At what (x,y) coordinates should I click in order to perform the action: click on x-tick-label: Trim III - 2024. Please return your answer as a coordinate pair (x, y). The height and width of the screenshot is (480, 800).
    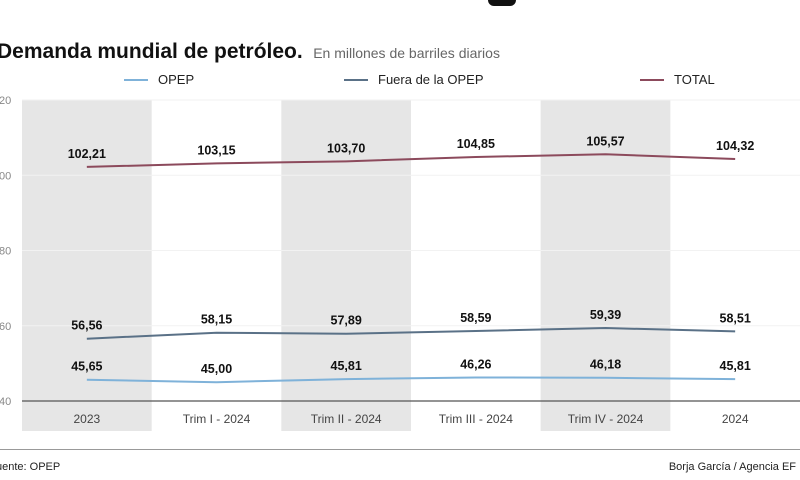
    Looking at the image, I should click on (476, 419).